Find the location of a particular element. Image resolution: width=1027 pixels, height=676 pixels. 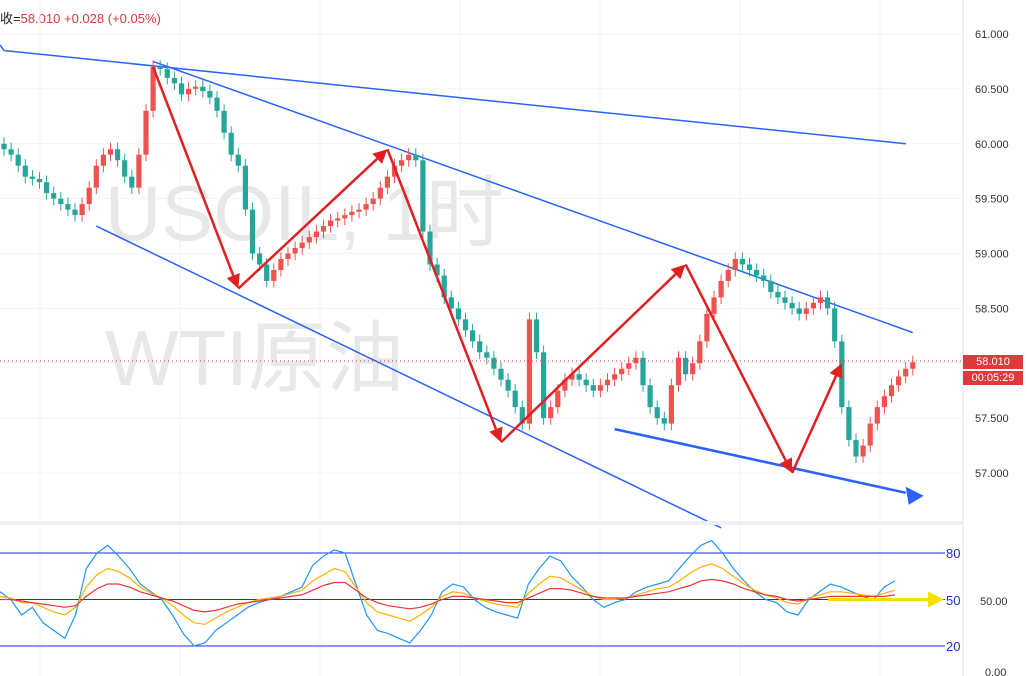

trend-line-upper-outer-ext is located at coordinates (2, 47).